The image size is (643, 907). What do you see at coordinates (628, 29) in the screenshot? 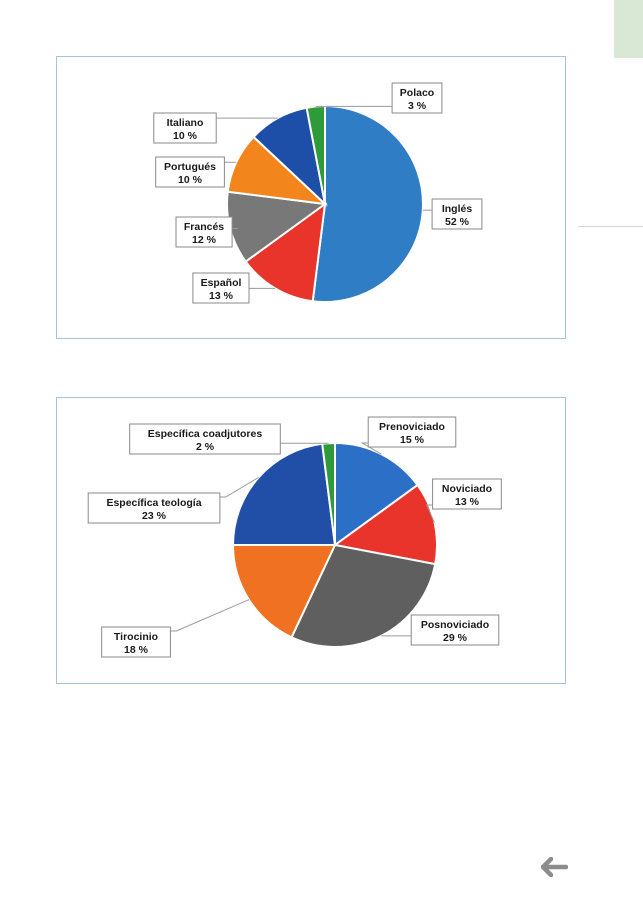
I see `corner-tab` at bounding box center [628, 29].